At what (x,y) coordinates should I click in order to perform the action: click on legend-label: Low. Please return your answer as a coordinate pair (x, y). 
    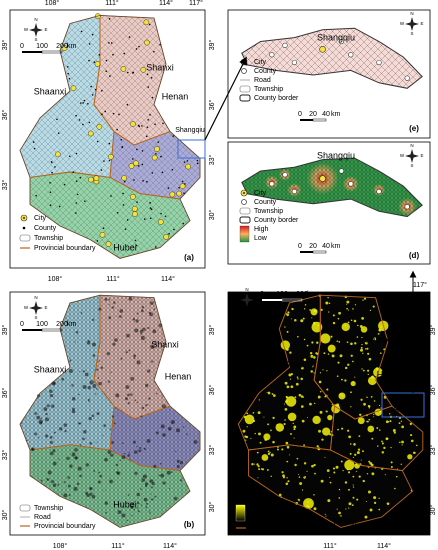
    Looking at the image, I should click on (261, 238).